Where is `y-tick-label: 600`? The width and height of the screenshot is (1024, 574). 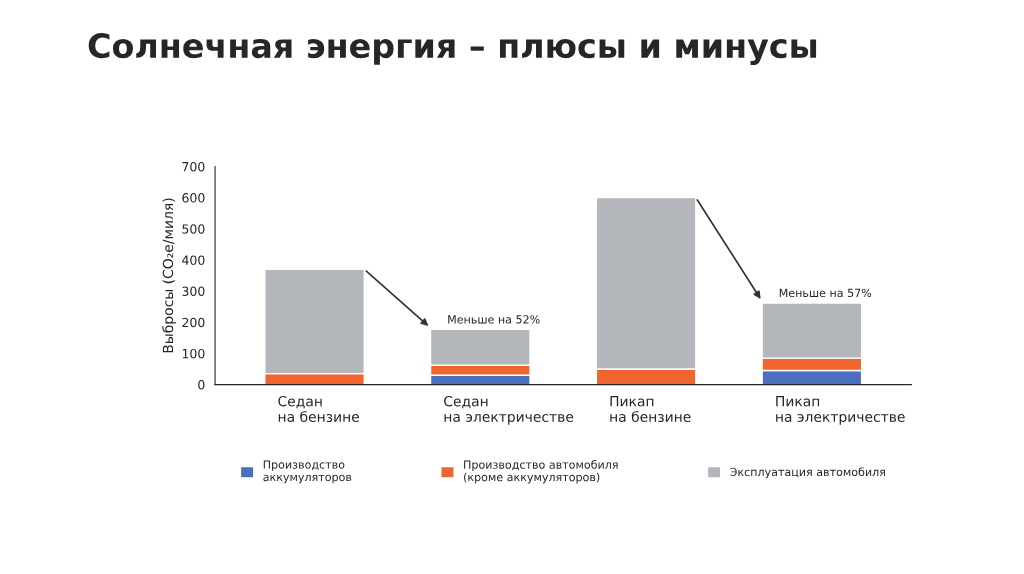 y-tick-label: 600 is located at coordinates (193, 198).